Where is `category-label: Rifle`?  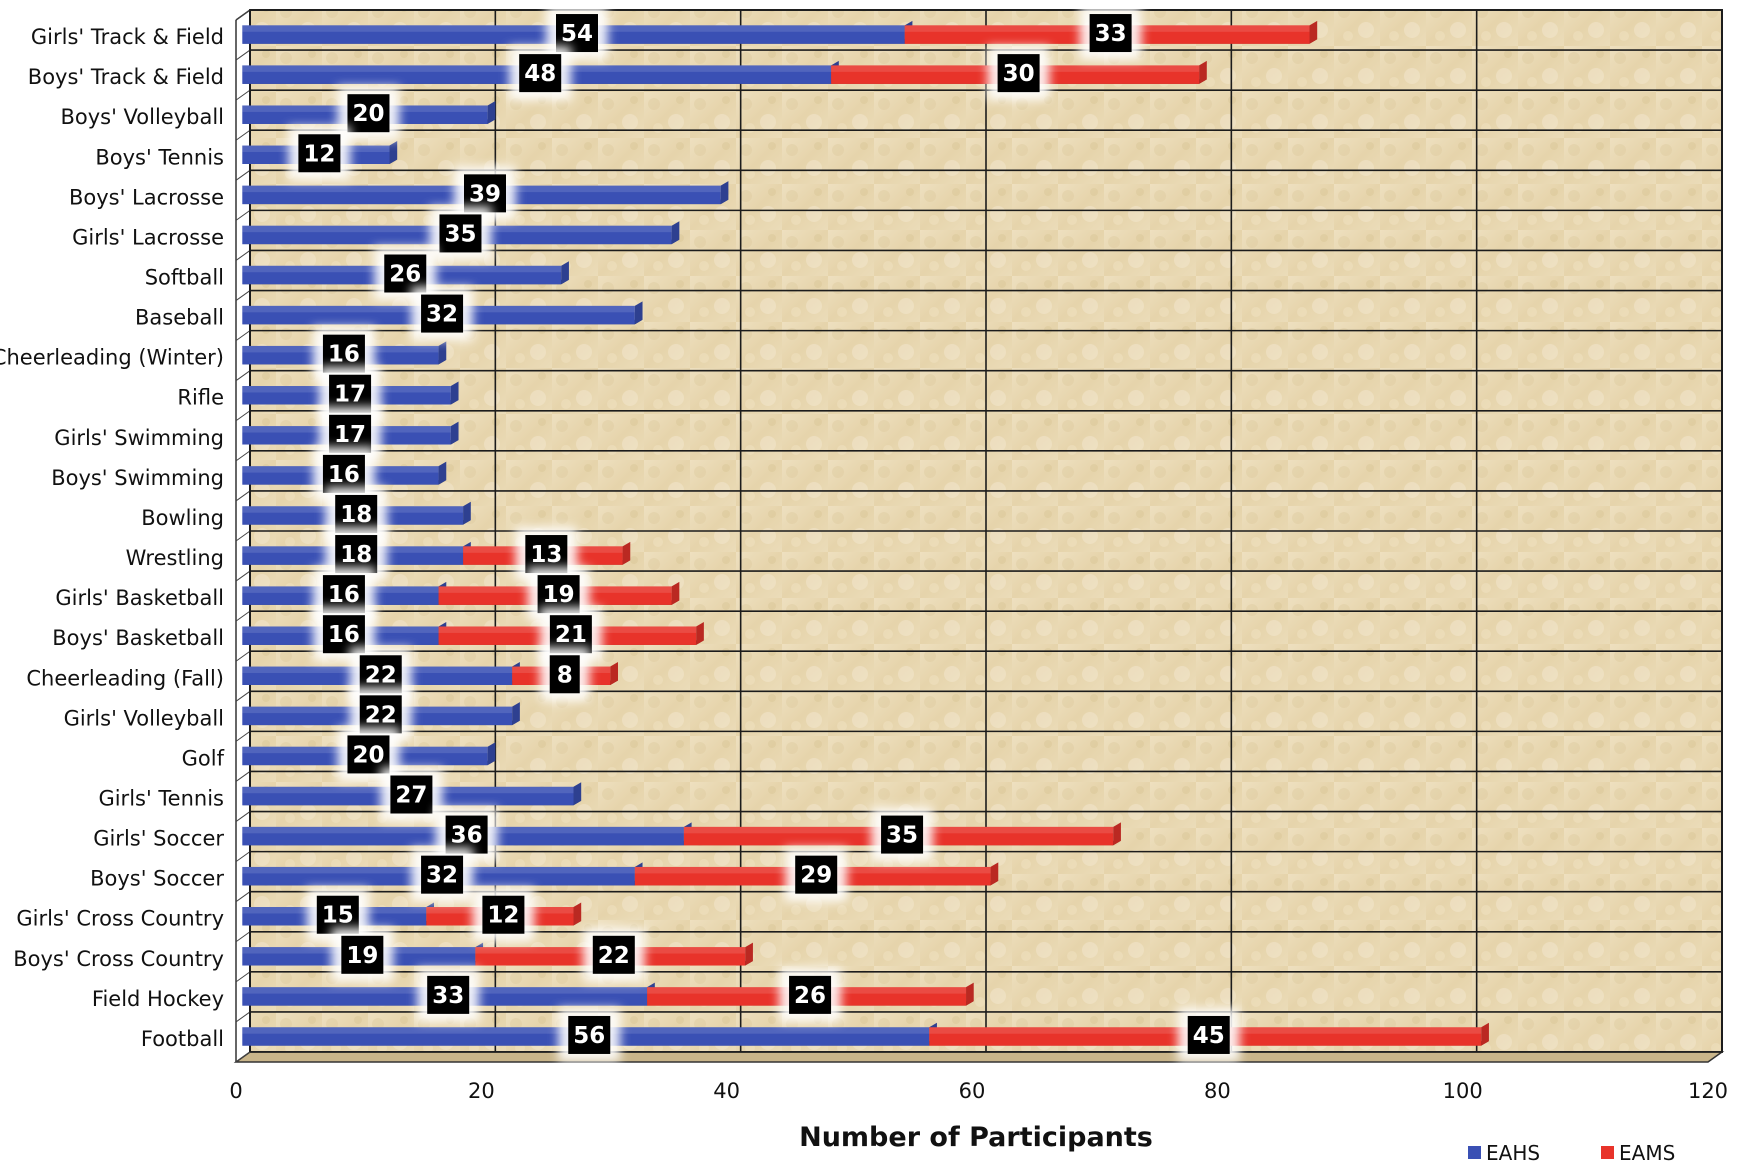 category-label: Rifle is located at coordinates (200, 398).